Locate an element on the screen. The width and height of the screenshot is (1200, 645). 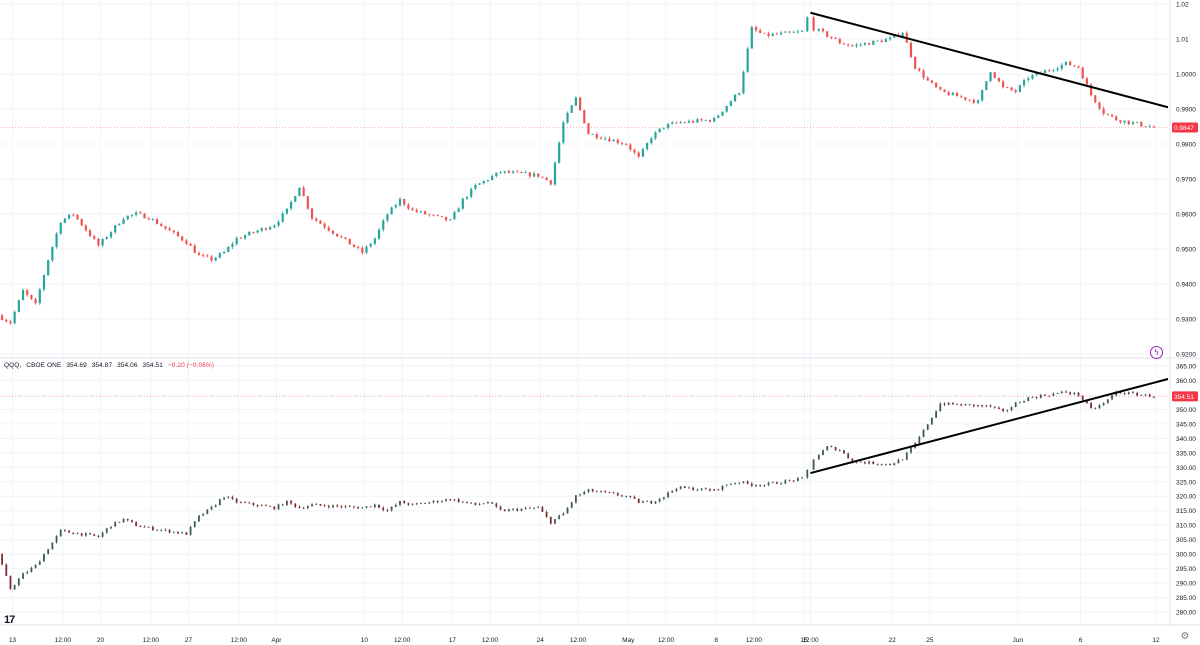
qqq-symbol: QQQ is located at coordinates (12, 365).